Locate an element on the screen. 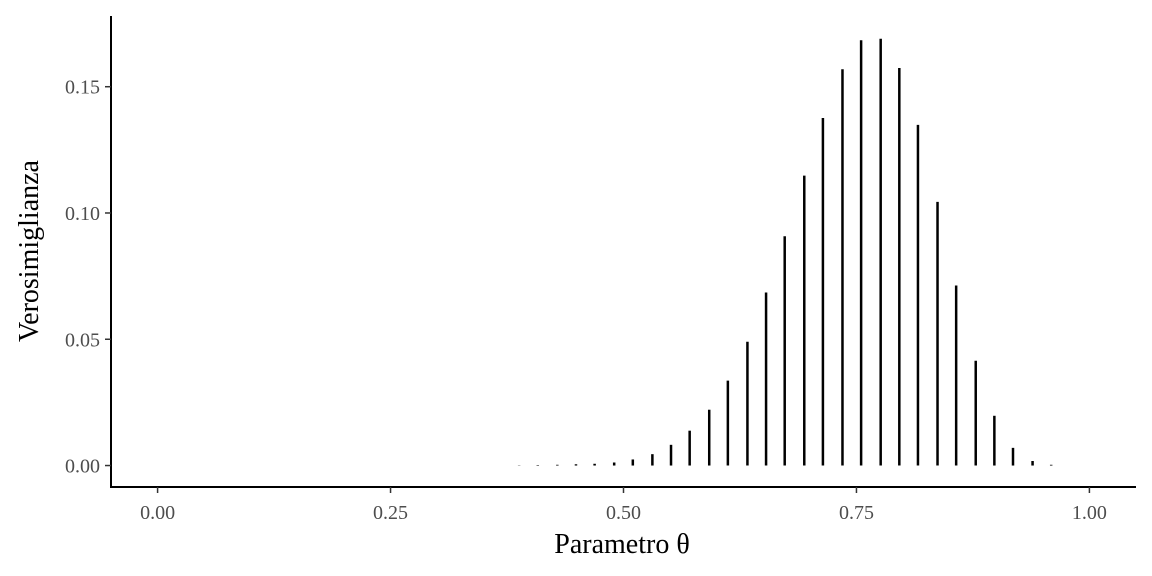 This screenshot has width=1152, height=576. x-axis-ticks: 0.00 0.25 0.50 0.75 1.00 is located at coordinates (623, 505).